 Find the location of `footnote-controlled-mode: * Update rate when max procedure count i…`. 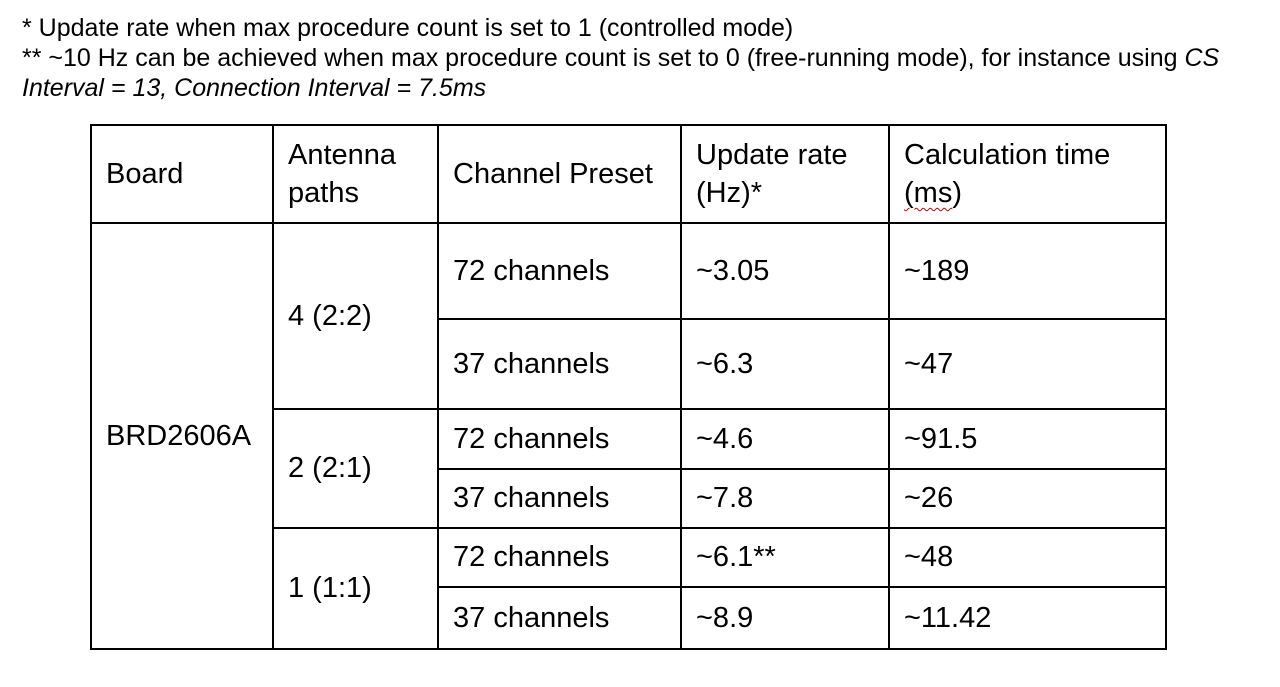

footnote-controlled-mode: * Update rate when max procedure count i… is located at coordinates (408, 28).